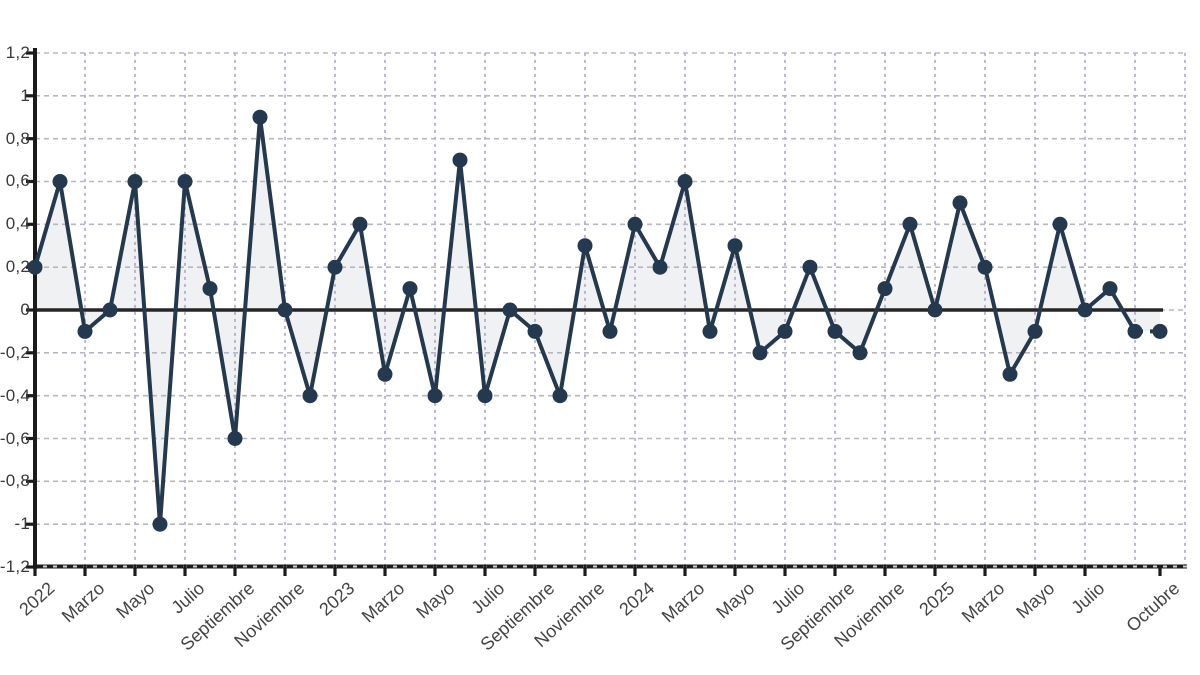 Image resolution: width=1200 pixels, height=675 pixels. I want to click on y-axis-tick-label: -1,2, so click(15, 566).